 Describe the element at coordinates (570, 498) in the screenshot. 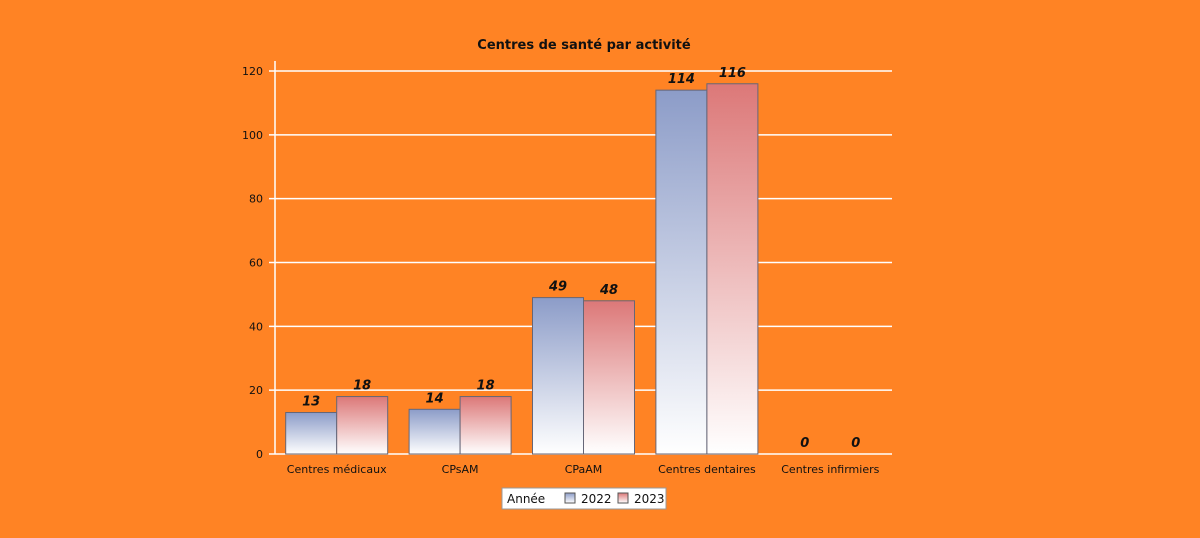

I see `legend-swatch-2022` at that location.